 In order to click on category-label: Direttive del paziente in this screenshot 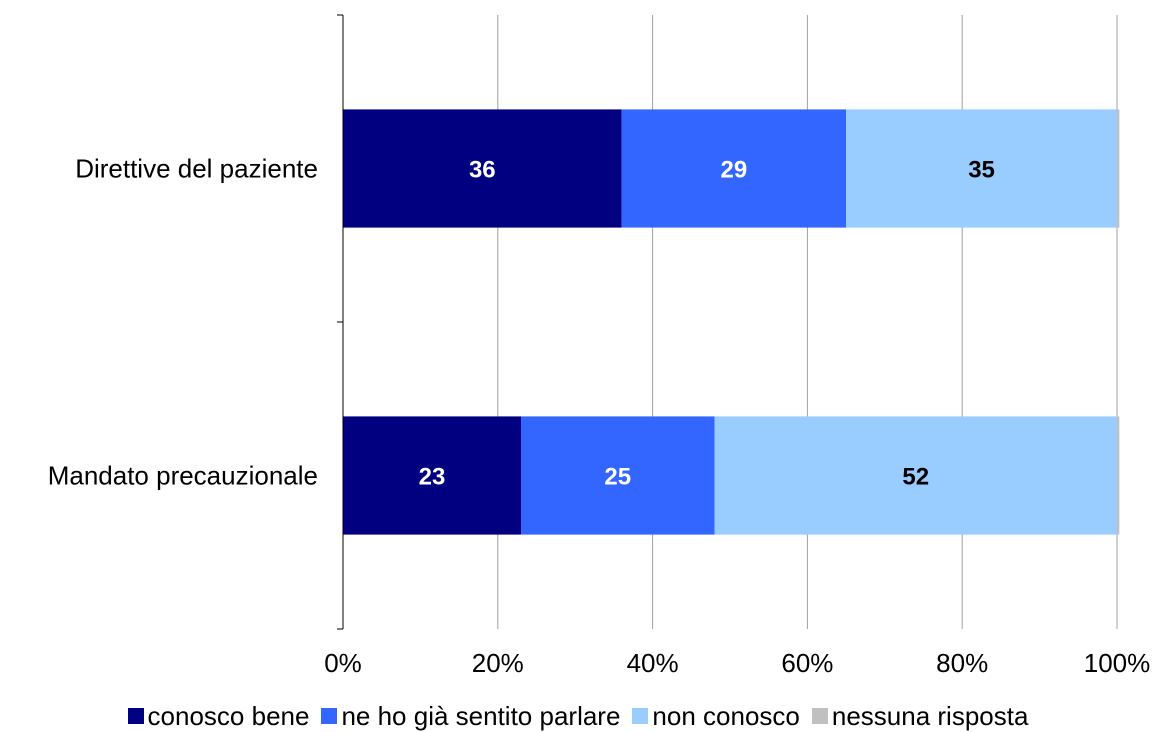, I will do `click(196, 169)`.